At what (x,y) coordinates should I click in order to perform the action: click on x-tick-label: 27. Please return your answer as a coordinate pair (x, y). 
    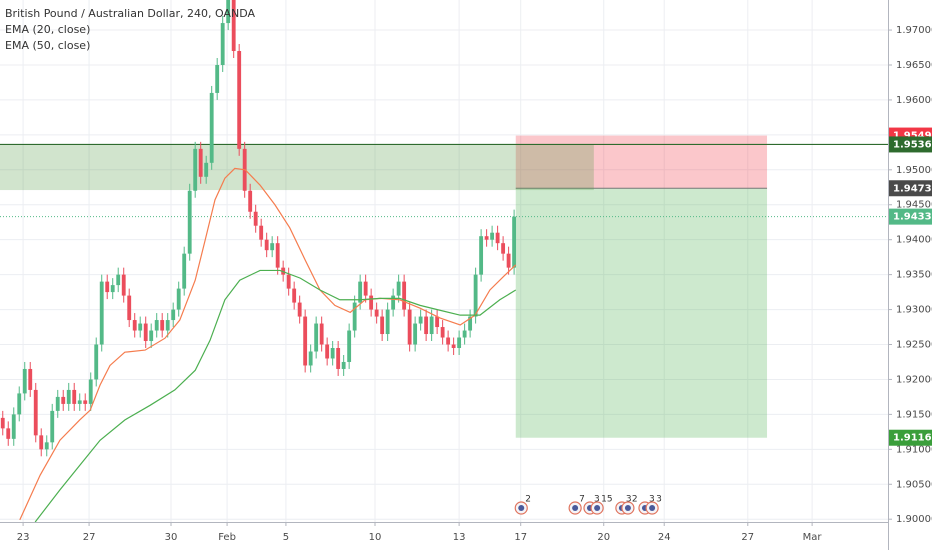
    Looking at the image, I should click on (89, 537).